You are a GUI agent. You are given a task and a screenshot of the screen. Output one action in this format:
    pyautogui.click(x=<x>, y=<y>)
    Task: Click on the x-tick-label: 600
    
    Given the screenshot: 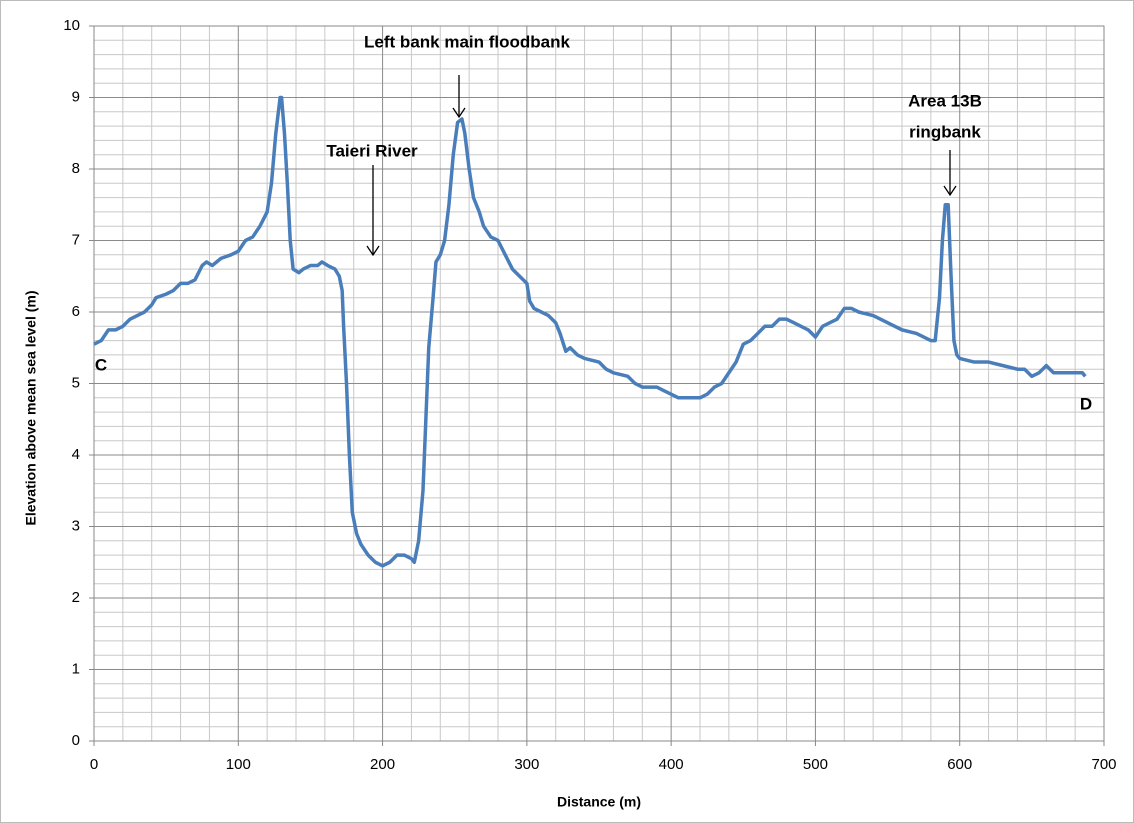 What is the action you would take?
    pyautogui.click(x=959, y=764)
    